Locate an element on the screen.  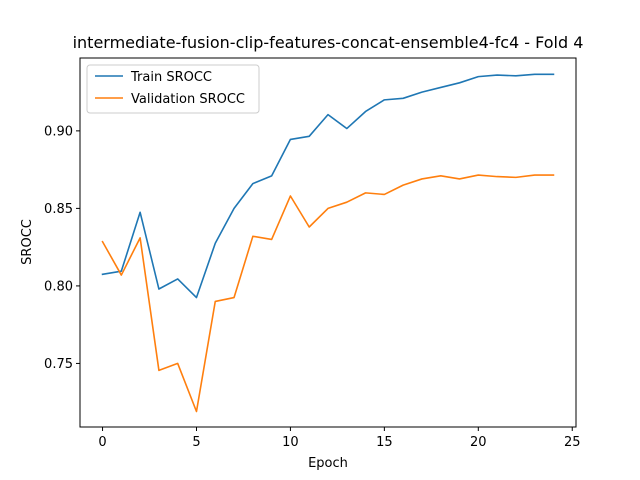
y-axis: 0.75 0.80 0.85 0.90 is located at coordinates (62, 248).